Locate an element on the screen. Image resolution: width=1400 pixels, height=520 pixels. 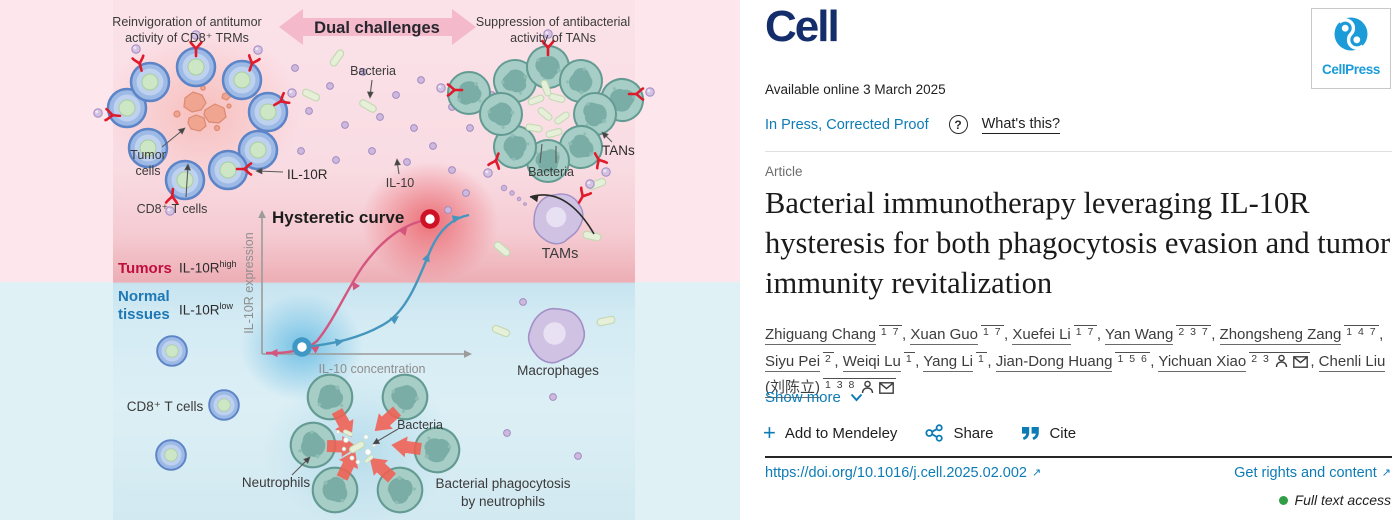
add-to-mendeley-button: + Add to Mendeley is located at coordinates (830, 433).